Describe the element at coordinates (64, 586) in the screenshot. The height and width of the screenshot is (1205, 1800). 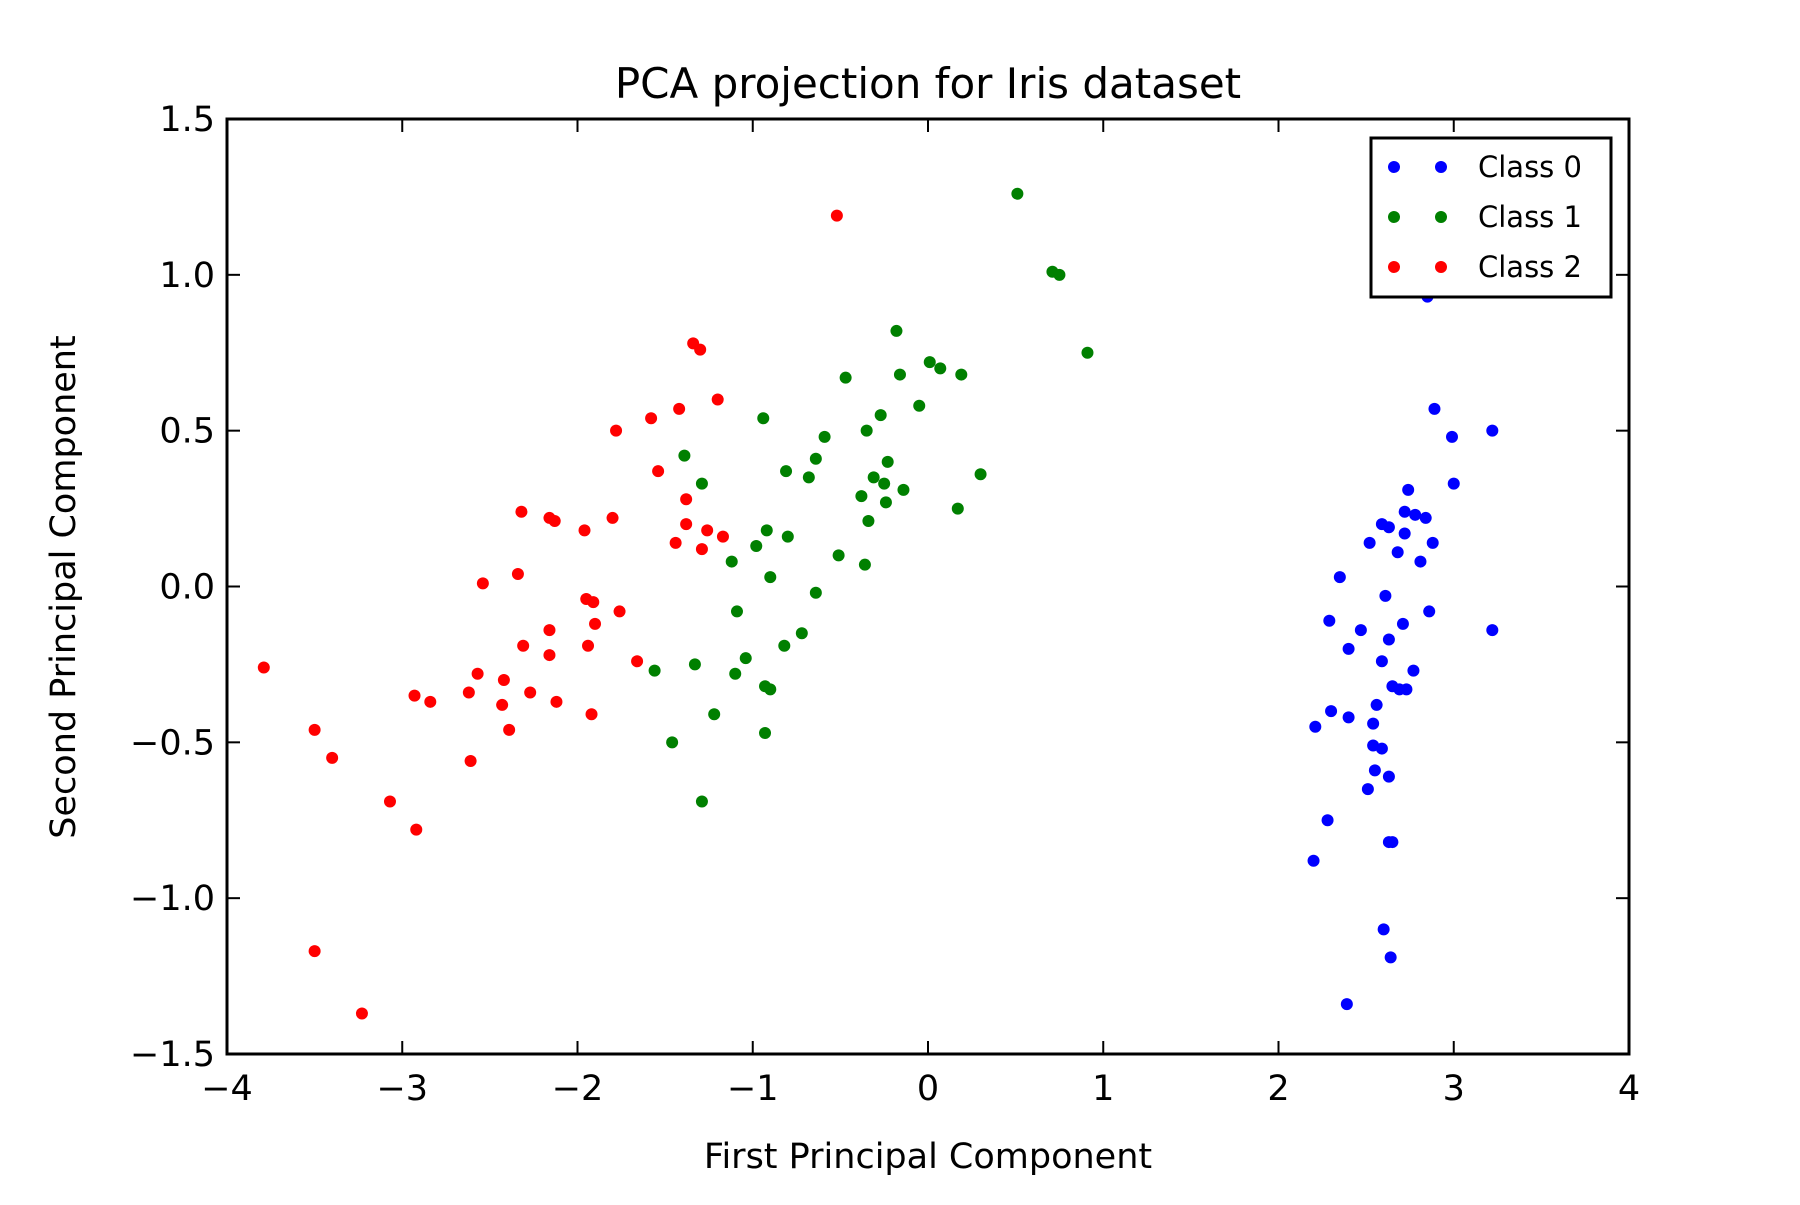
I see `y-axis-label: Second Principal Component` at that location.